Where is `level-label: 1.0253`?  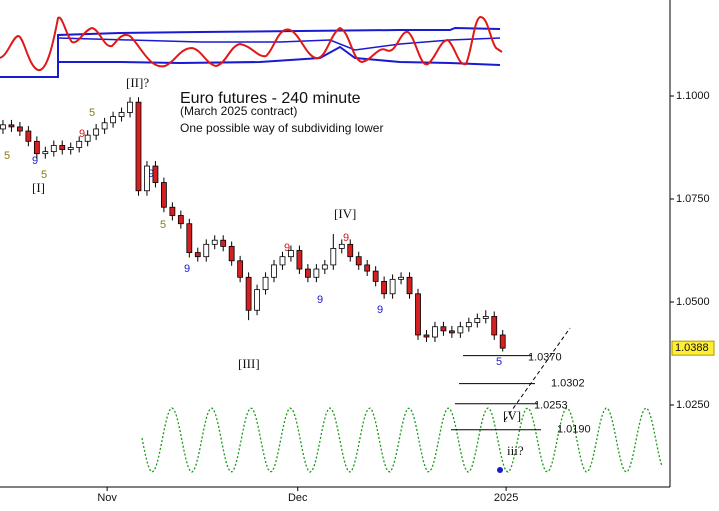 level-label: 1.0253 is located at coordinates (551, 406).